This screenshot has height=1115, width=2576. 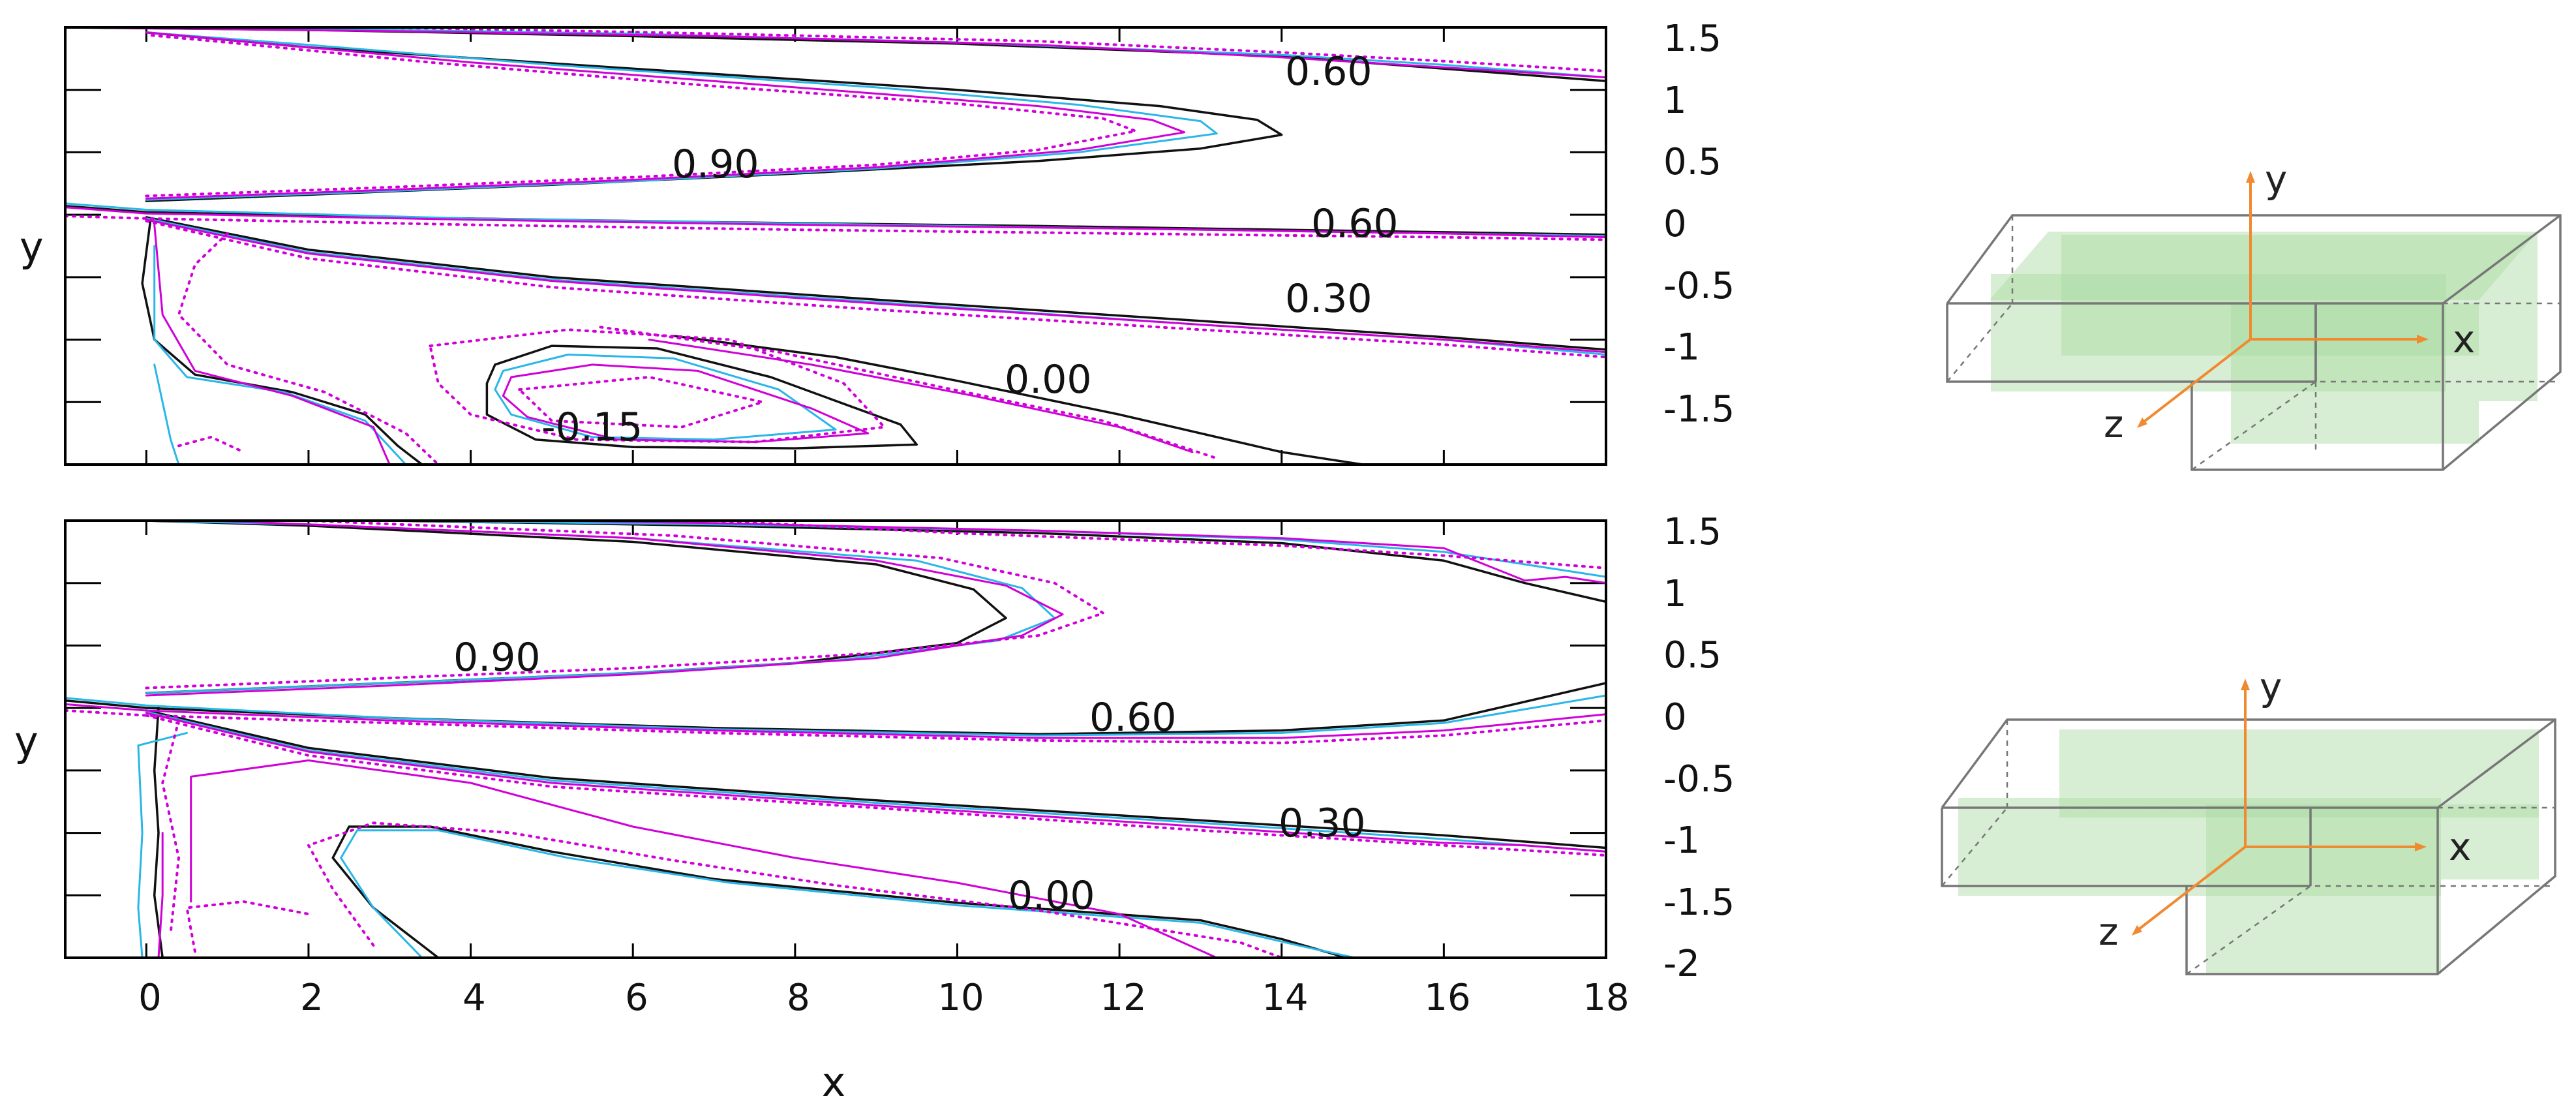 What do you see at coordinates (1682, 840) in the screenshot?
I see `bottom-y-tick-label: -1` at bounding box center [1682, 840].